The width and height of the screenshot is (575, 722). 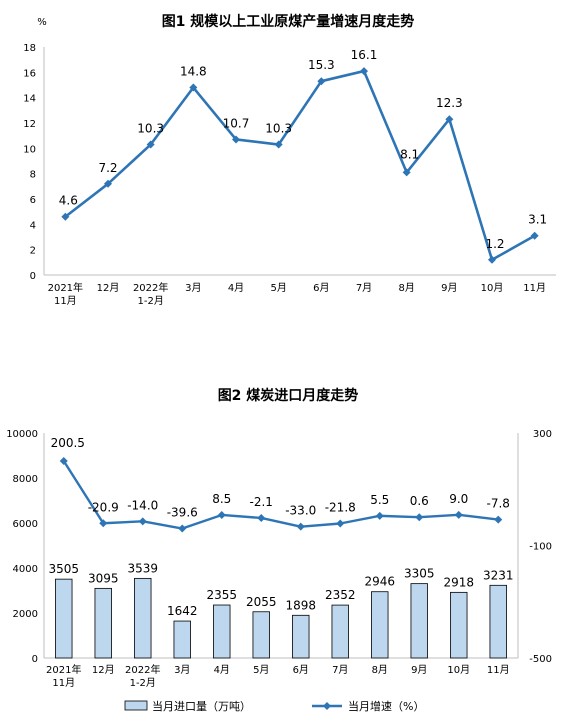 I want to click on chart1-y-ticks: 0 2 4 6 8 10 12 14 16 18, so click(x=29, y=162).